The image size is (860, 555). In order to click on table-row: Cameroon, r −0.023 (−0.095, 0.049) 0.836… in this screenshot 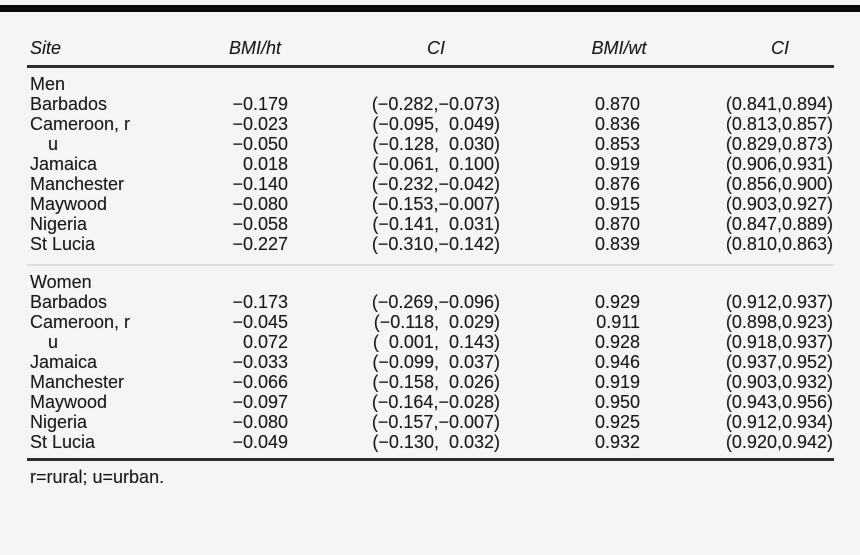, I will do `click(430, 124)`.